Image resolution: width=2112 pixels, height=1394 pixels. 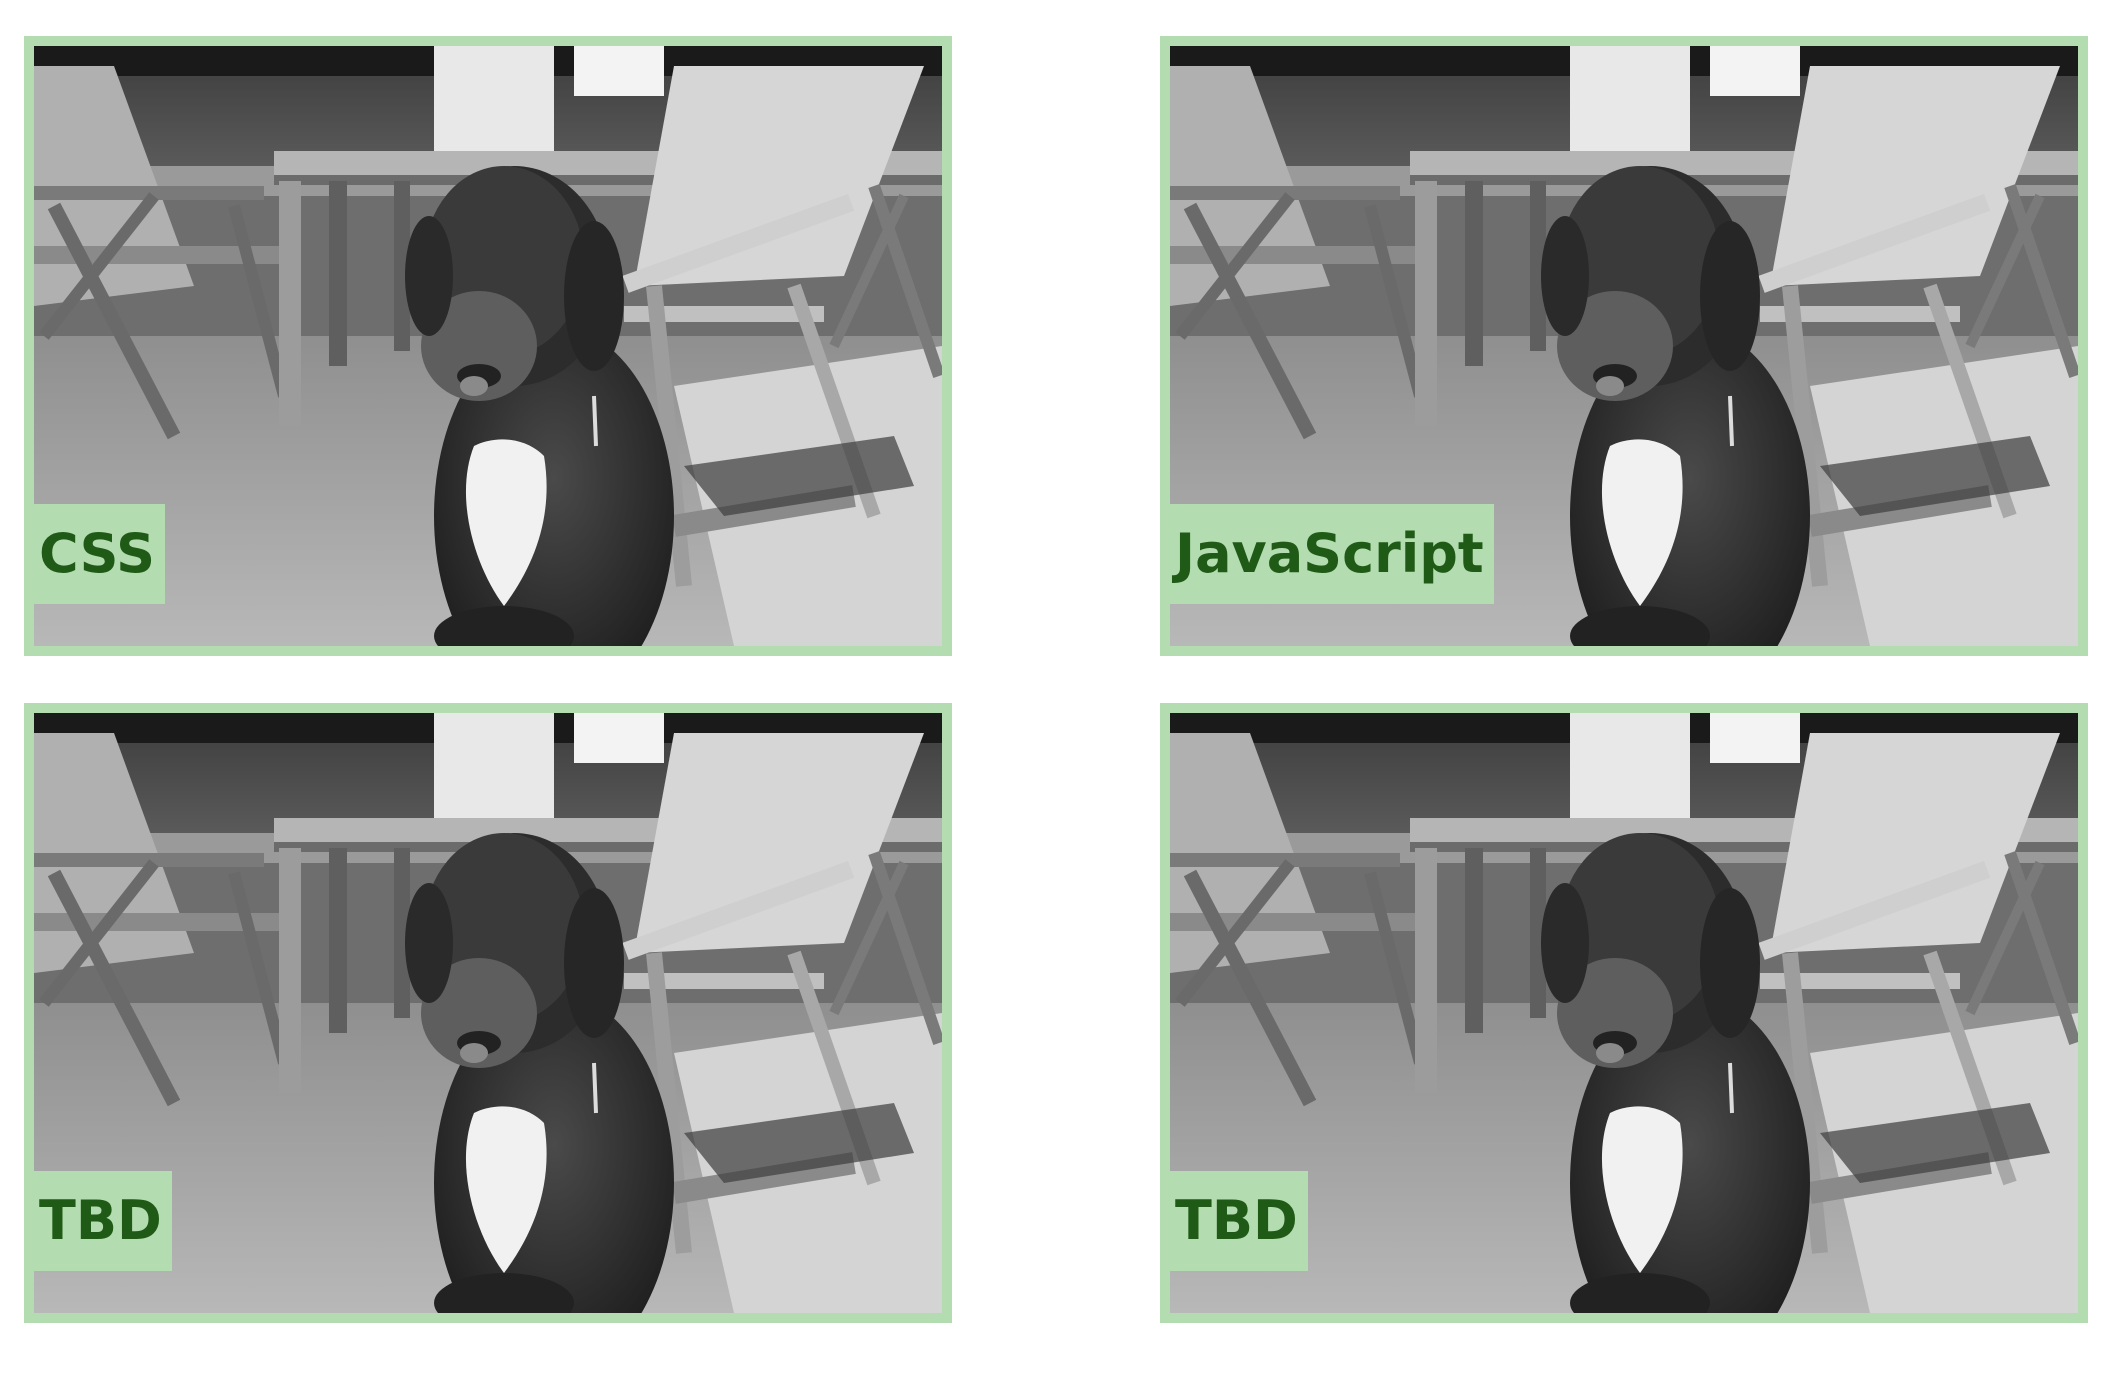 I want to click on card-label: JavaScript, so click(x=1332, y=554).